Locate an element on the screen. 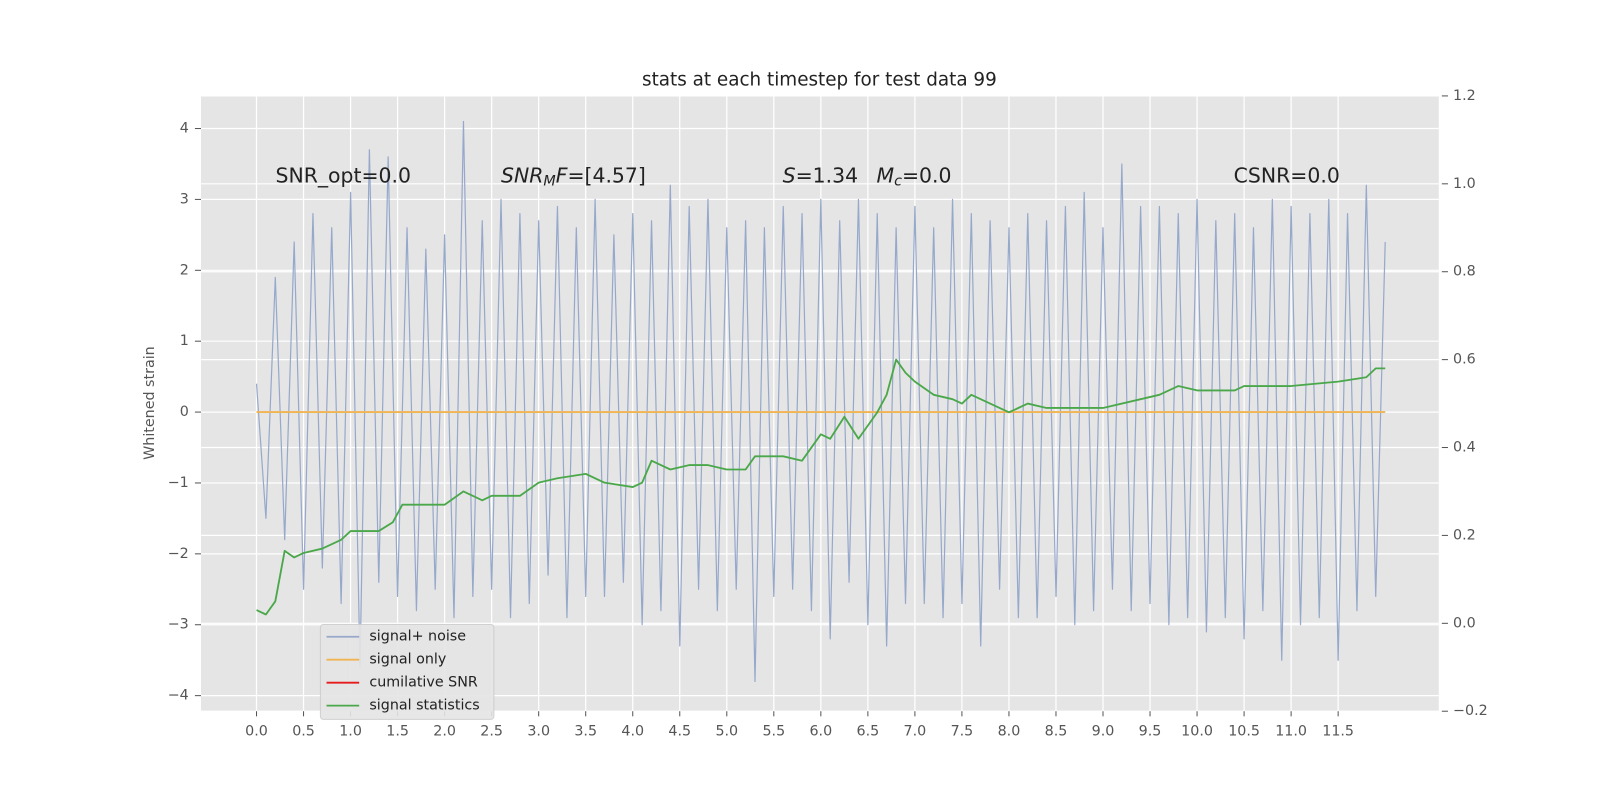 The height and width of the screenshot is (800, 1600). y-tick-label: −2 is located at coordinates (178, 554).